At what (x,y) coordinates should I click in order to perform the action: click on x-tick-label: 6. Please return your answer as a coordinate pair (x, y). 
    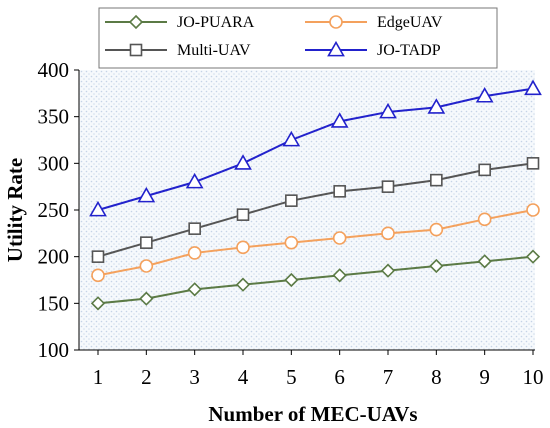
    Looking at the image, I should click on (339, 377).